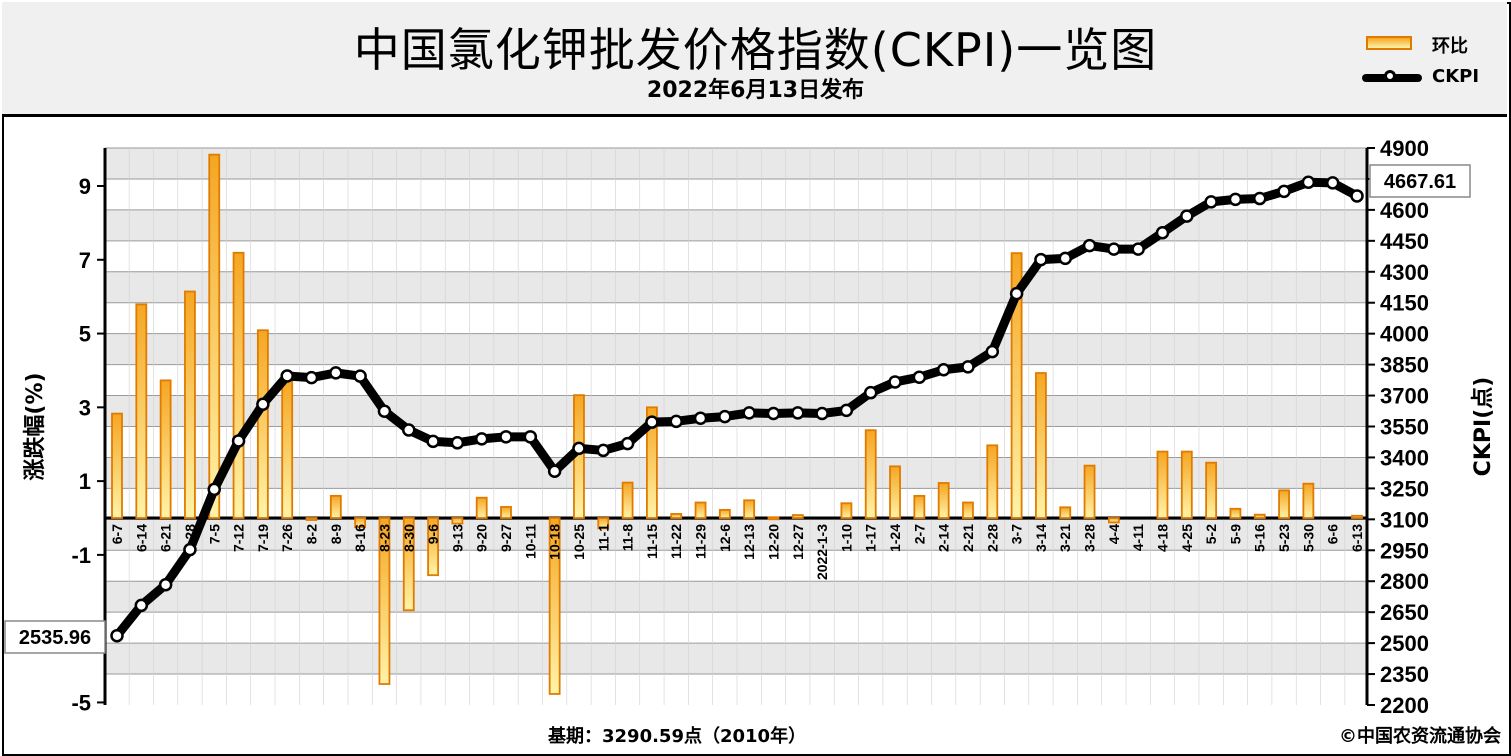 The image size is (1511, 756). I want to click on right-tick-label: 3850, so click(1404, 365).